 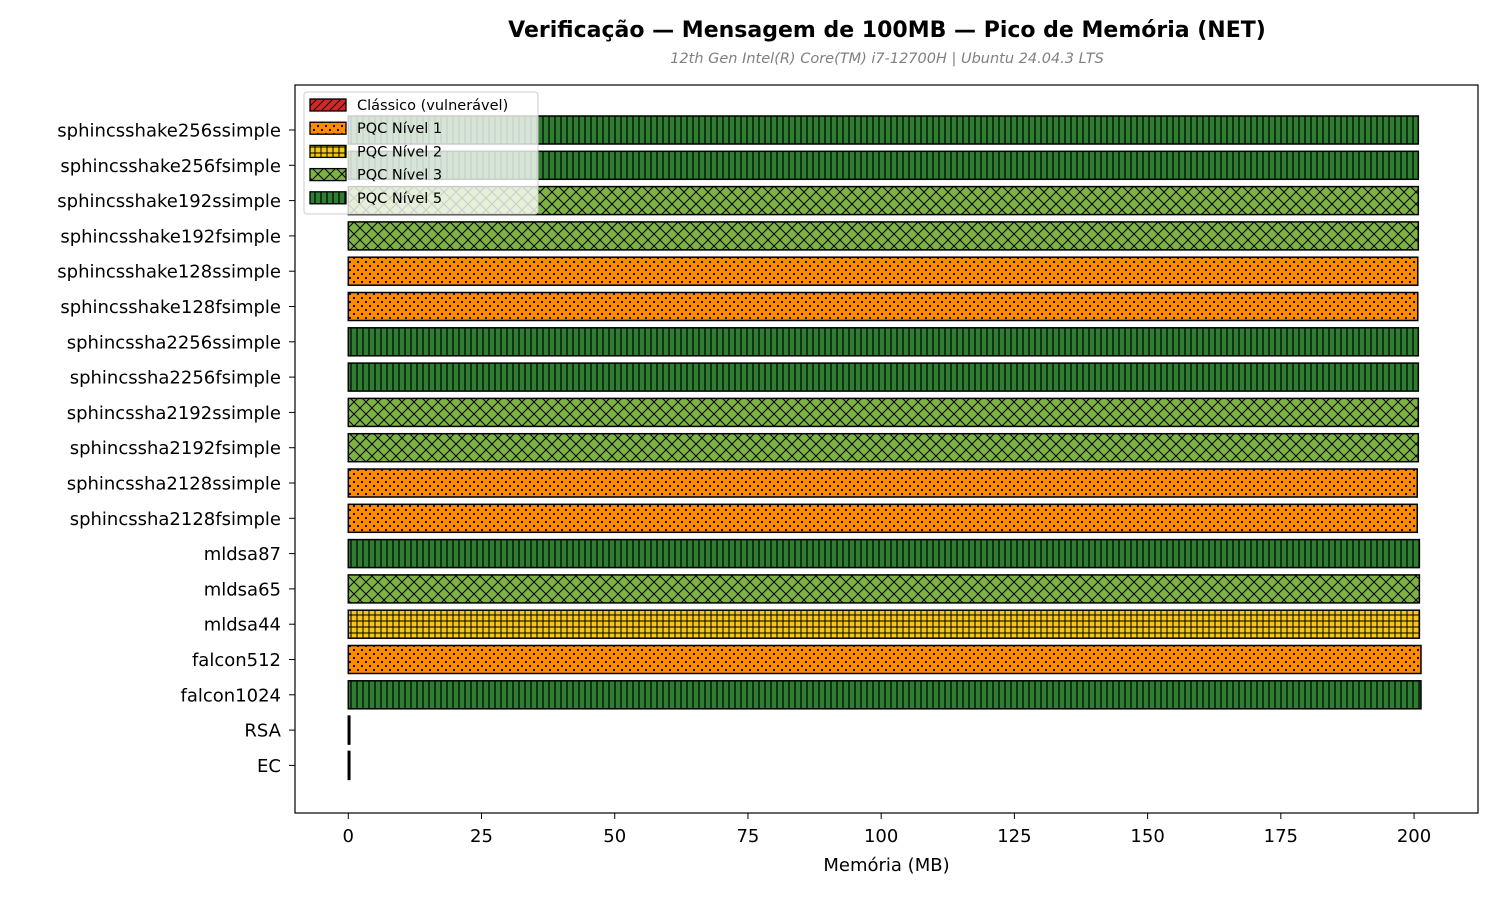 What do you see at coordinates (328, 151) in the screenshot?
I see `legend-swatch-level2` at bounding box center [328, 151].